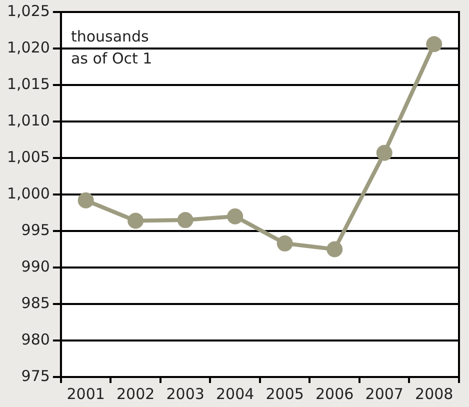 Image resolution: width=469 pixels, height=407 pixels. Describe the element at coordinates (434, 393) in the screenshot. I see `x-tick-label: 2008` at that location.